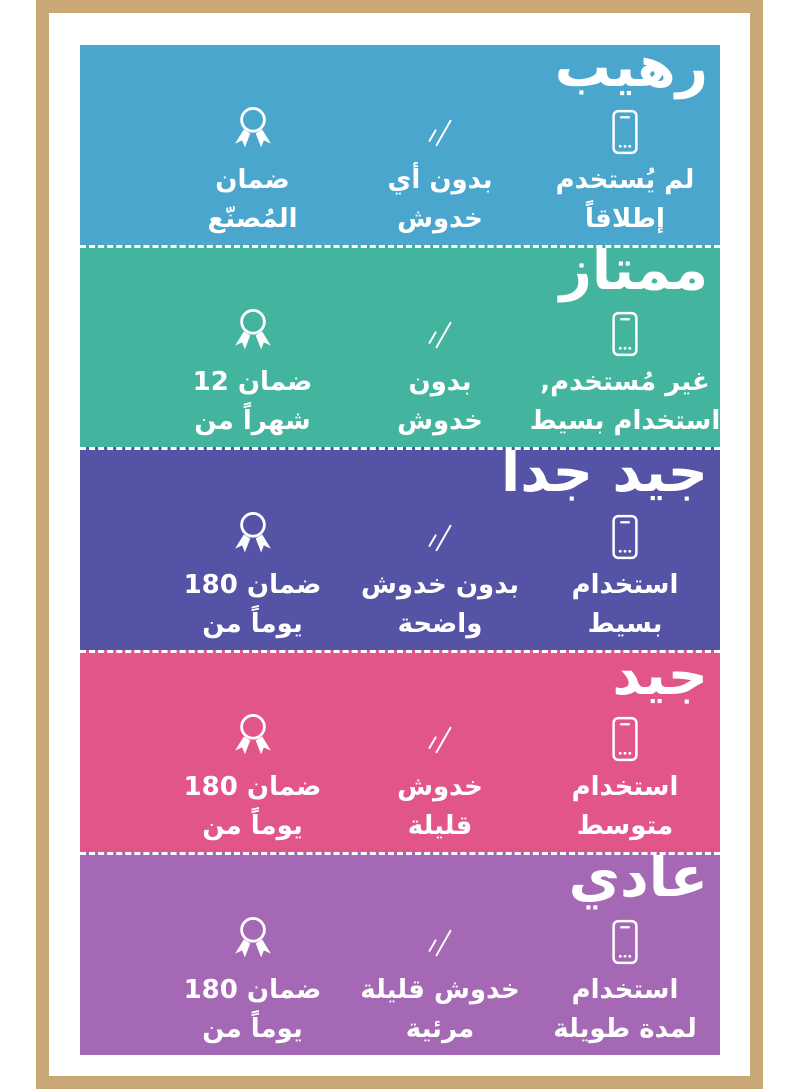 Image resolution: width=800 pixels, height=1091 pixels. I want to click on scratches-column: خدوش قليلة مرئية, so click(440, 981).